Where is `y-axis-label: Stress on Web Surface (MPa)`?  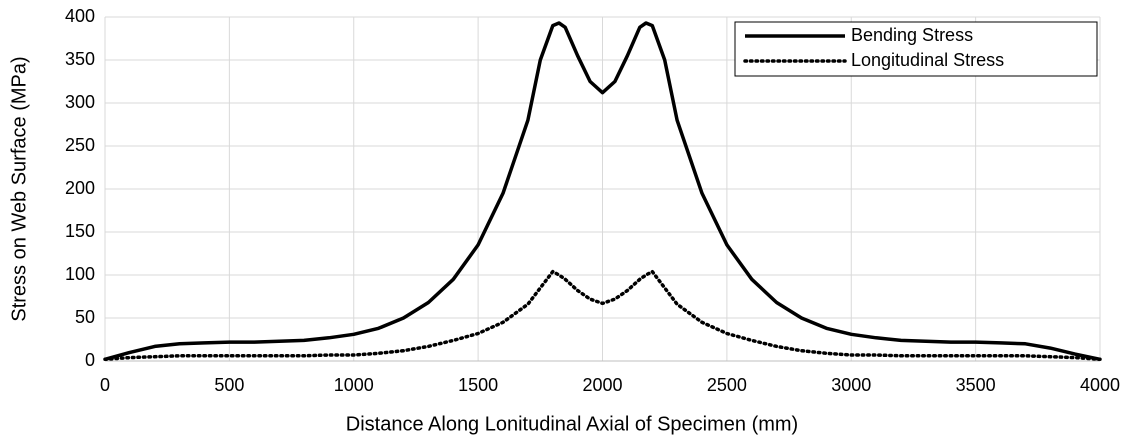 y-axis-label: Stress on Web Surface (MPa) is located at coordinates (19, 188).